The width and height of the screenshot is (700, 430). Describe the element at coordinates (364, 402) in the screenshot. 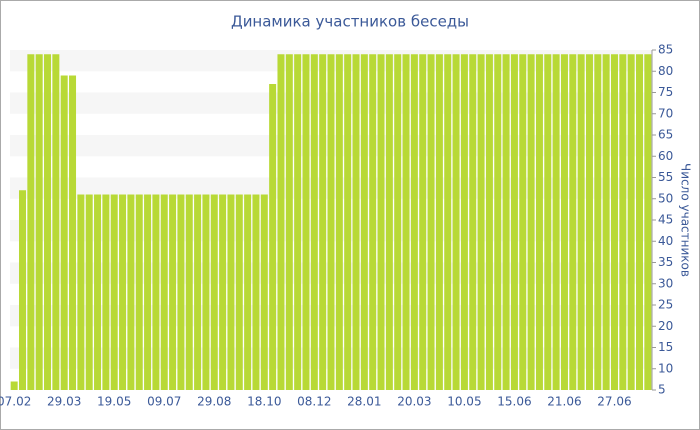

I see `x-tick-label: 28.01` at that location.